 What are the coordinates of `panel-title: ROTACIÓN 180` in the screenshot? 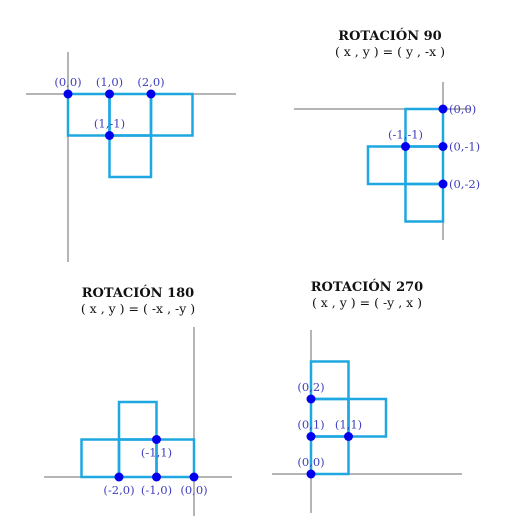 It's located at (138, 292).